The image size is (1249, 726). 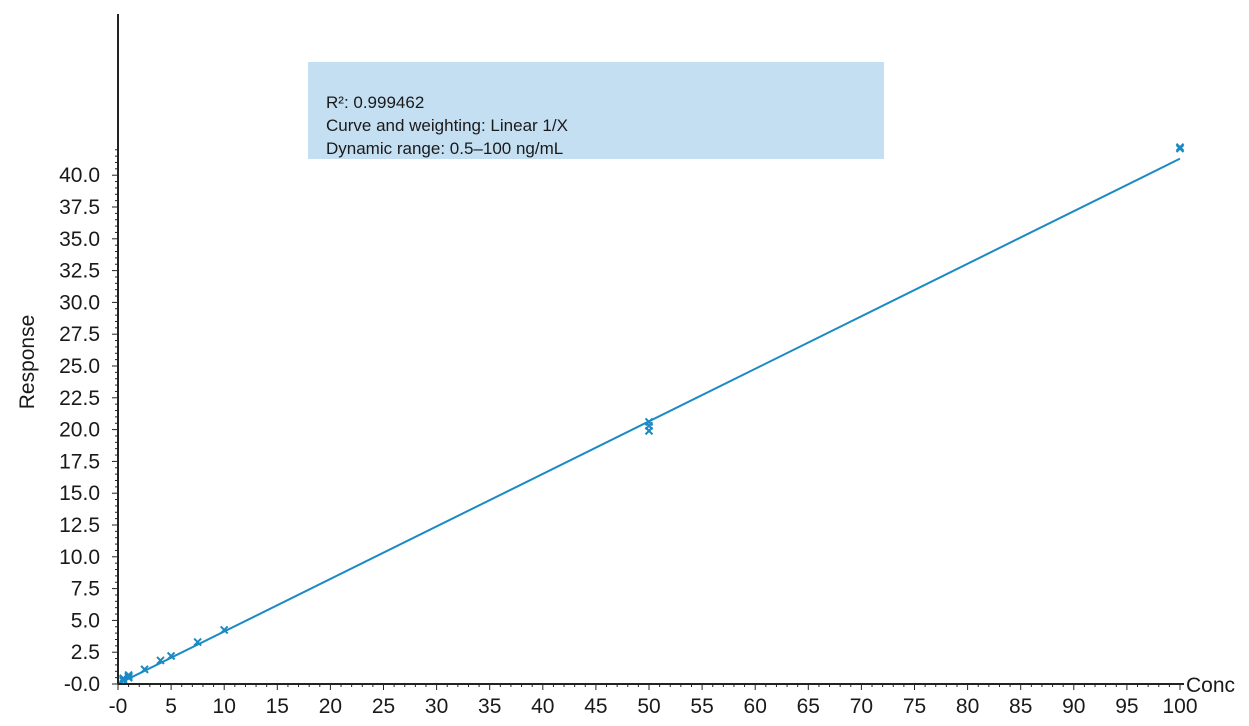 I want to click on y-tick-label: 10.0, so click(x=79, y=557).